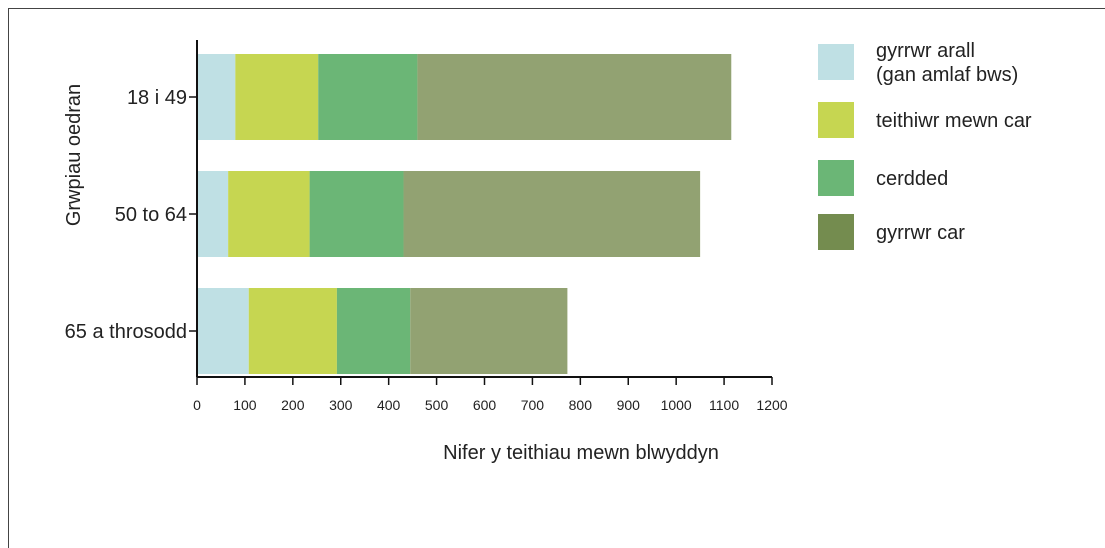  I want to click on legend-label: cerdded, so click(912, 179).